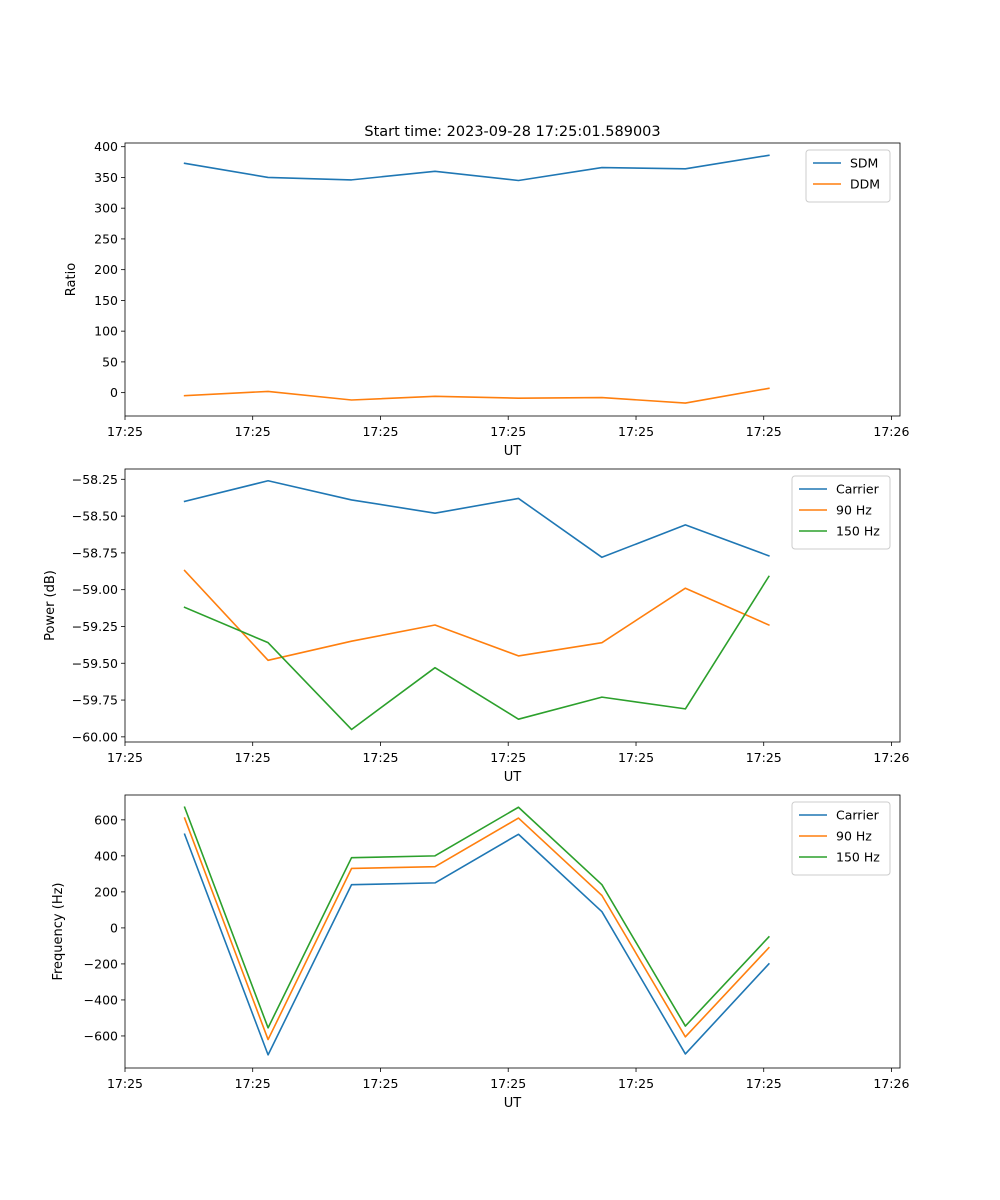 The width and height of the screenshot is (1000, 1200). Describe the element at coordinates (891, 1083) in the screenshot. I see `frequency-x-tick-label: 17:26` at that location.